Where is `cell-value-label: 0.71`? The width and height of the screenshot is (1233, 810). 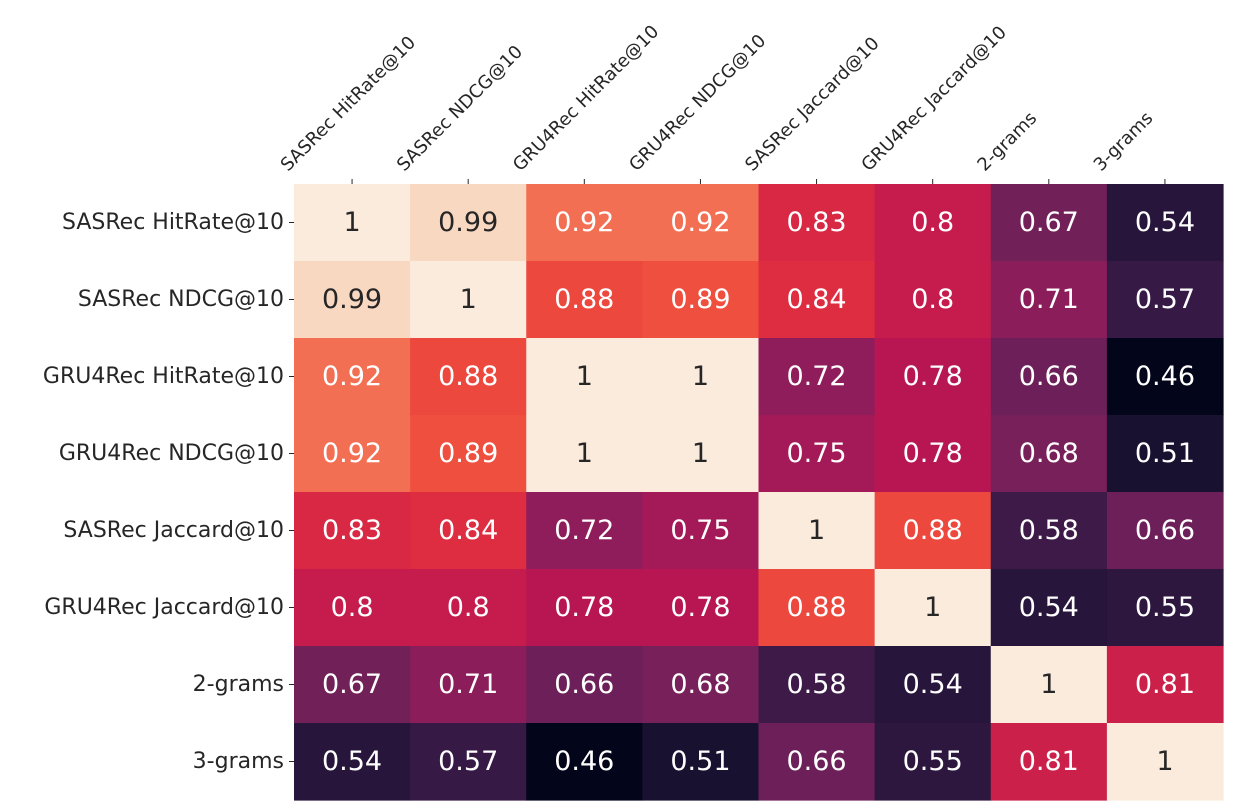 cell-value-label: 0.71 is located at coordinates (468, 684).